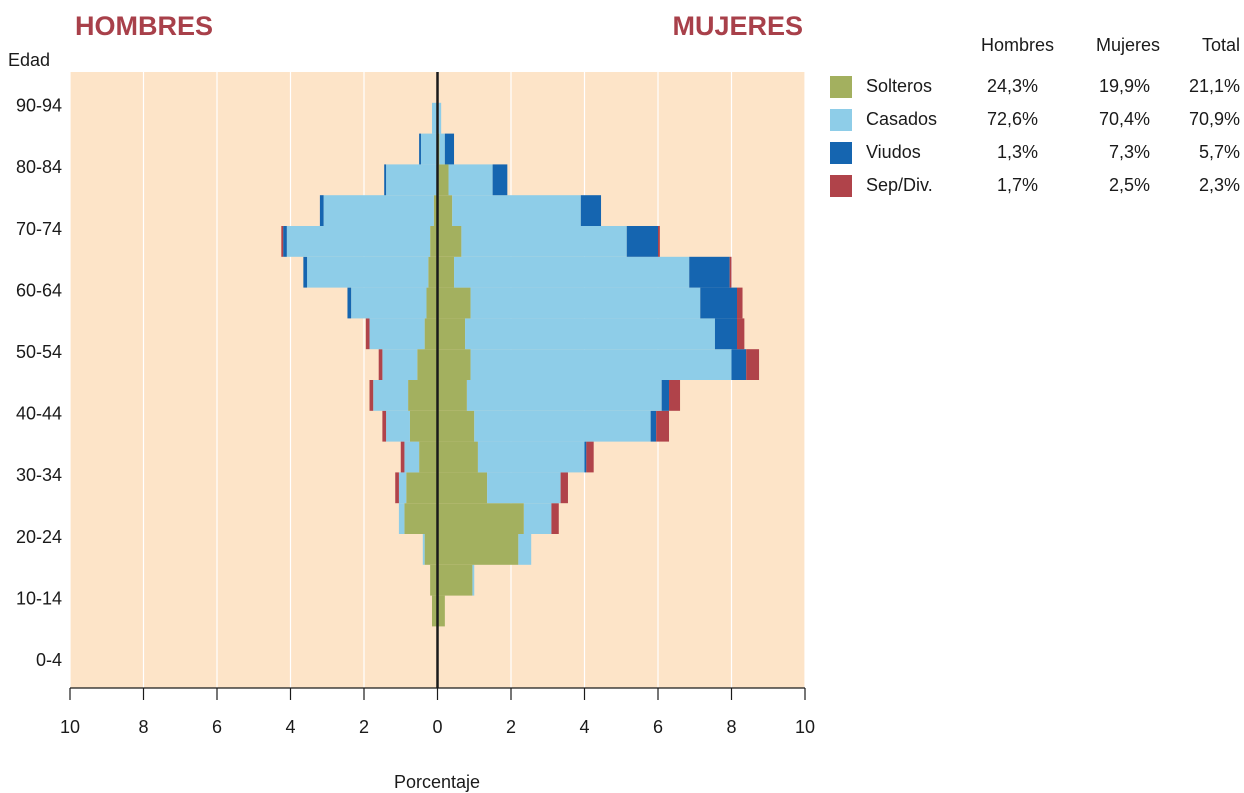 This screenshot has height=793, width=1244. What do you see at coordinates (1012, 86) in the screenshot?
I see `legend-share: 24,3%` at bounding box center [1012, 86].